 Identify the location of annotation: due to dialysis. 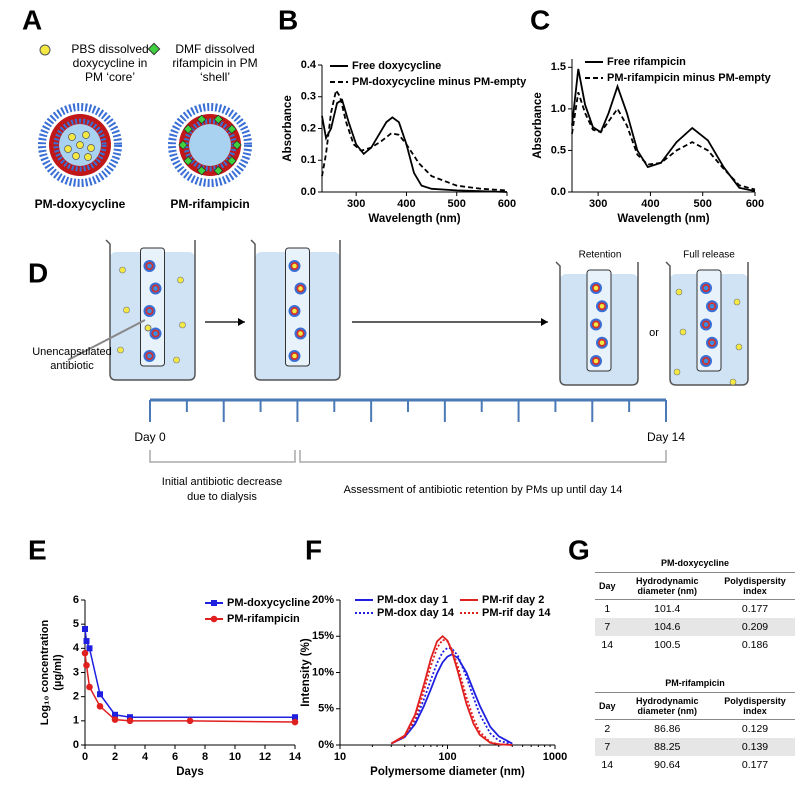
(222, 497).